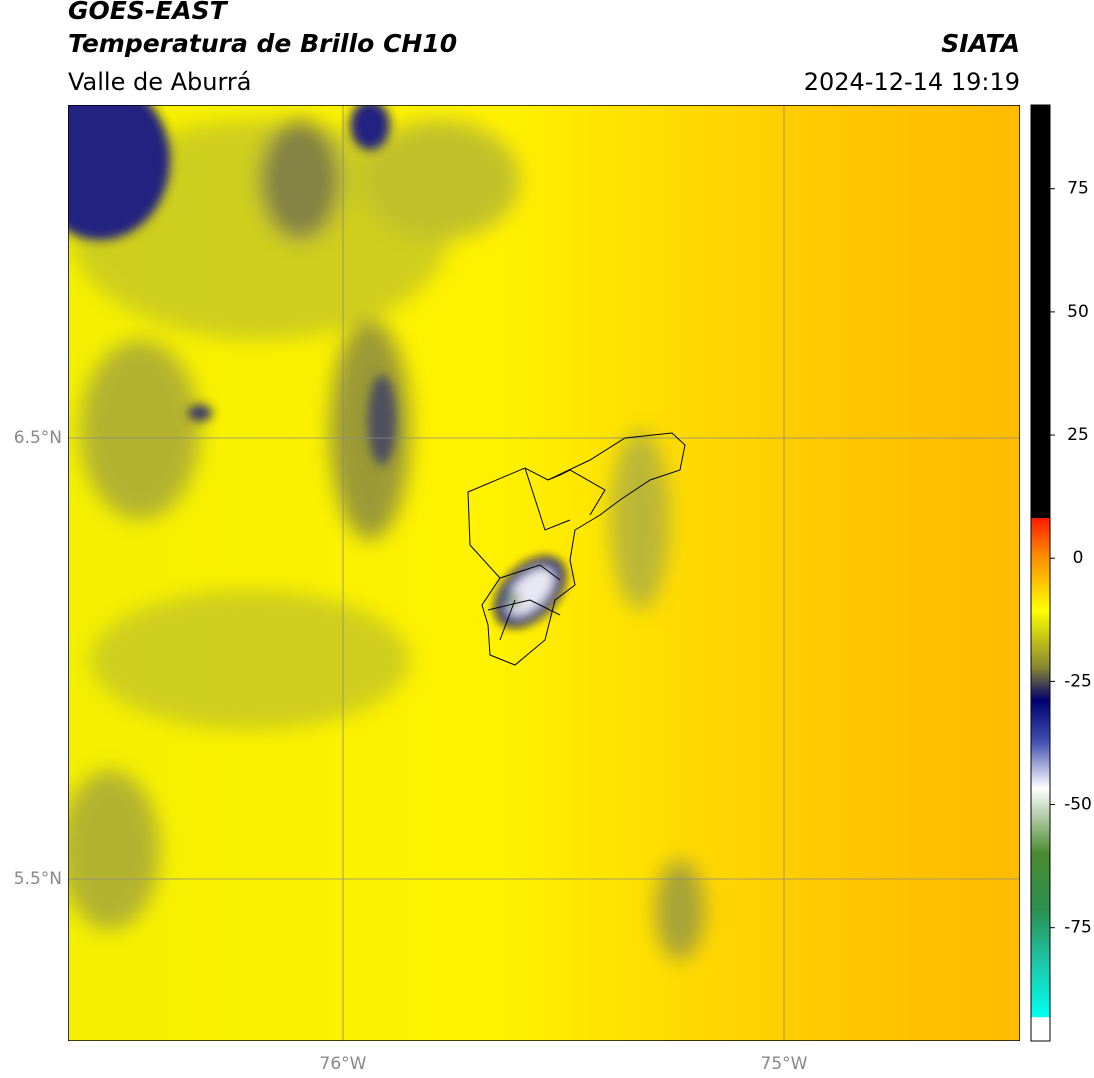 The width and height of the screenshot is (1094, 1078). Describe the element at coordinates (160, 82) in the screenshot. I see `region: Valle de Aburrá` at that location.